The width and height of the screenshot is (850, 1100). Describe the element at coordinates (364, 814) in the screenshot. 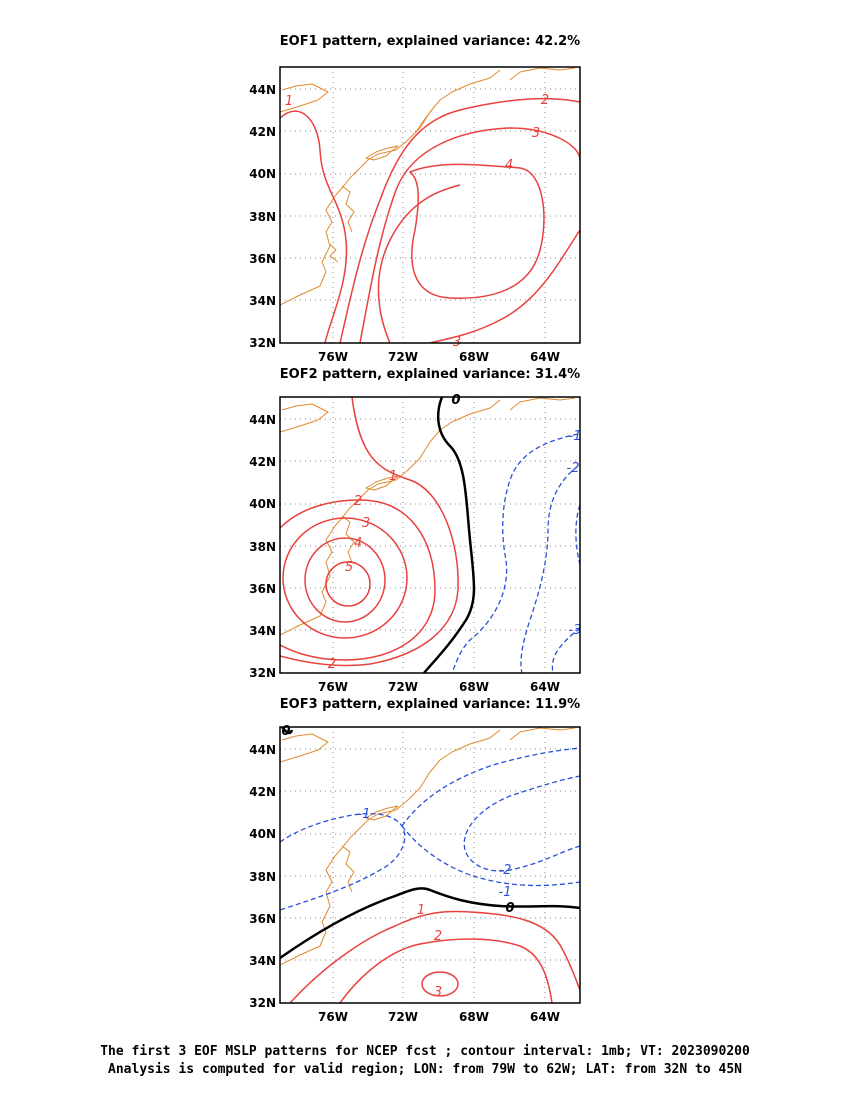

I see `contour-label-neg1a: -1` at that location.